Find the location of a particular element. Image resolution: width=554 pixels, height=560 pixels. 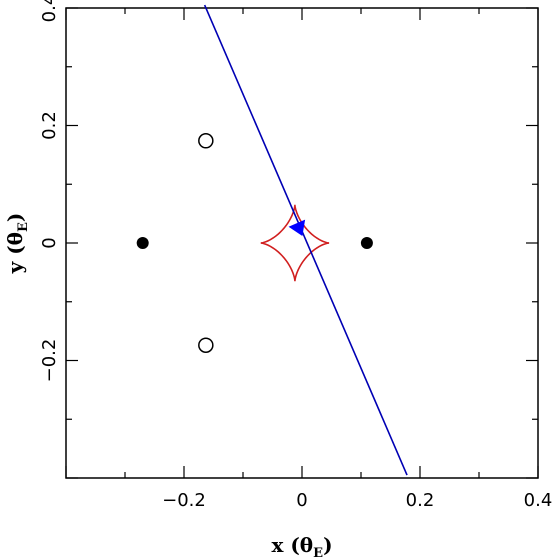

lens-points is located at coordinates (254, 243).